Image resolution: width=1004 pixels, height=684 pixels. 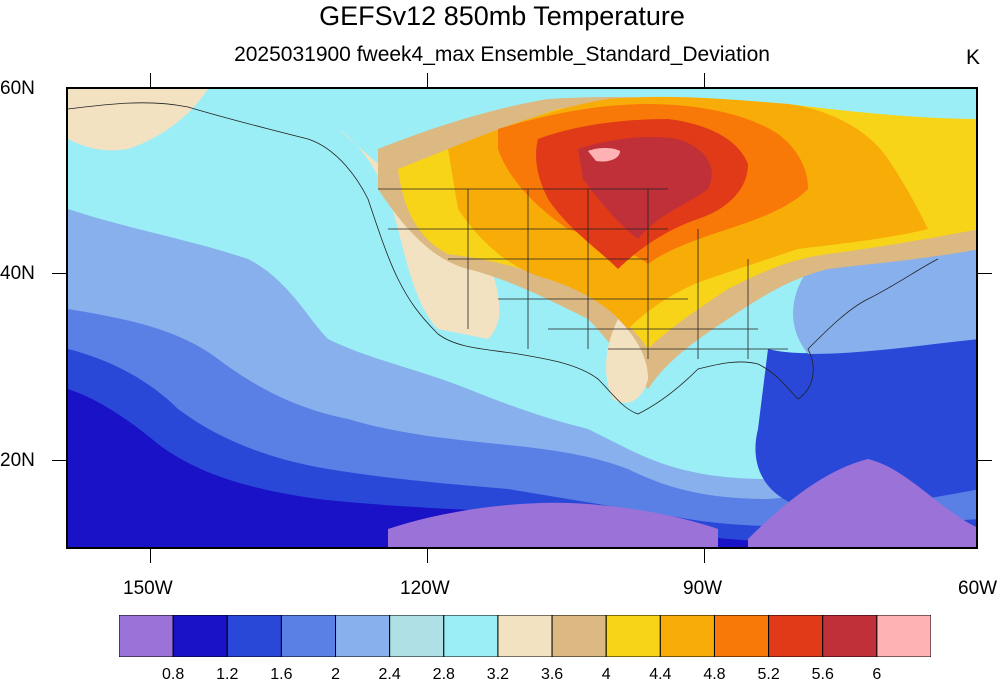 I want to click on colorbar, so click(x=525, y=636).